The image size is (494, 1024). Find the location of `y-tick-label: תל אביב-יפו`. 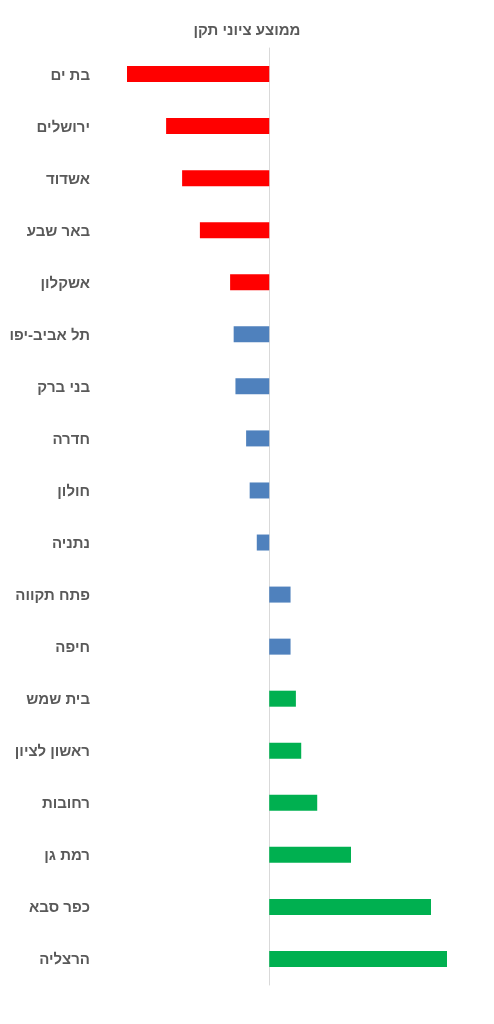

y-tick-label: תל אביב-יפו is located at coordinates (49, 334).